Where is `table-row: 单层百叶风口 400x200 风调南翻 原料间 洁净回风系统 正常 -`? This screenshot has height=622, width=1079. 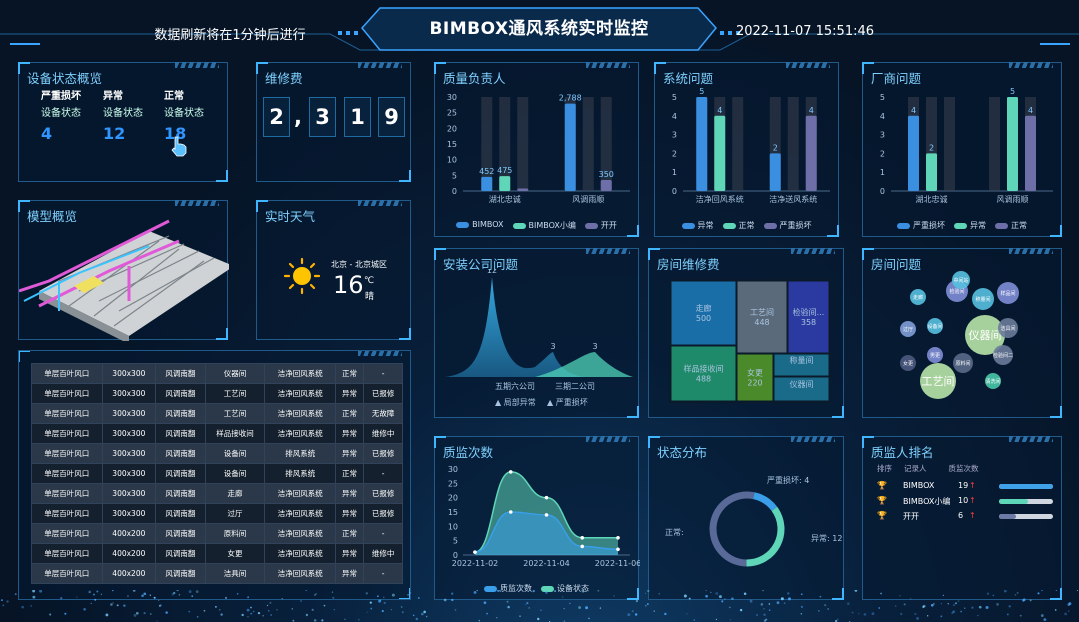
table-row: 单层百叶风口 400x200 风调南翻 原料间 洁净回风系统 正常 - is located at coordinates (217, 533).